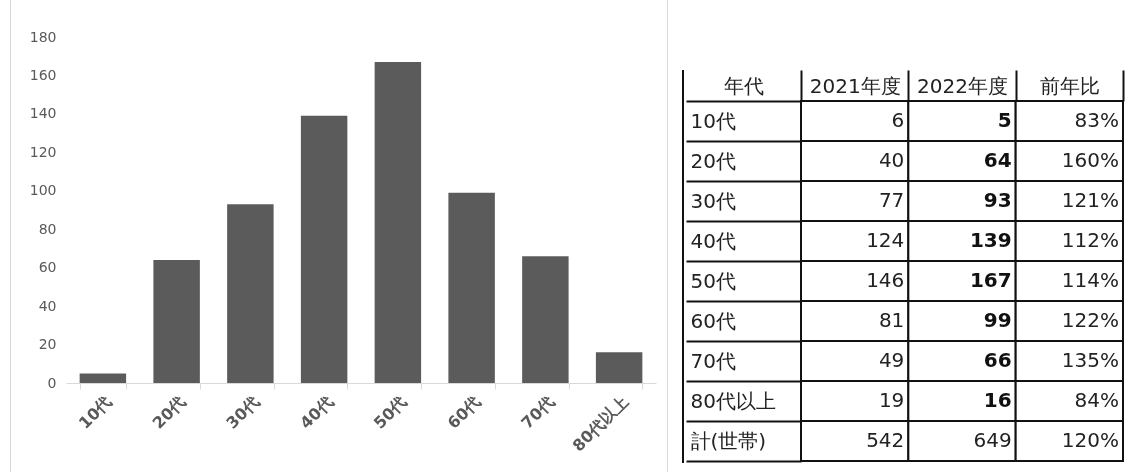 The height and width of the screenshot is (472, 1125). Describe the element at coordinates (1090, 280) in the screenshot. I see `data-label: 114%` at that location.